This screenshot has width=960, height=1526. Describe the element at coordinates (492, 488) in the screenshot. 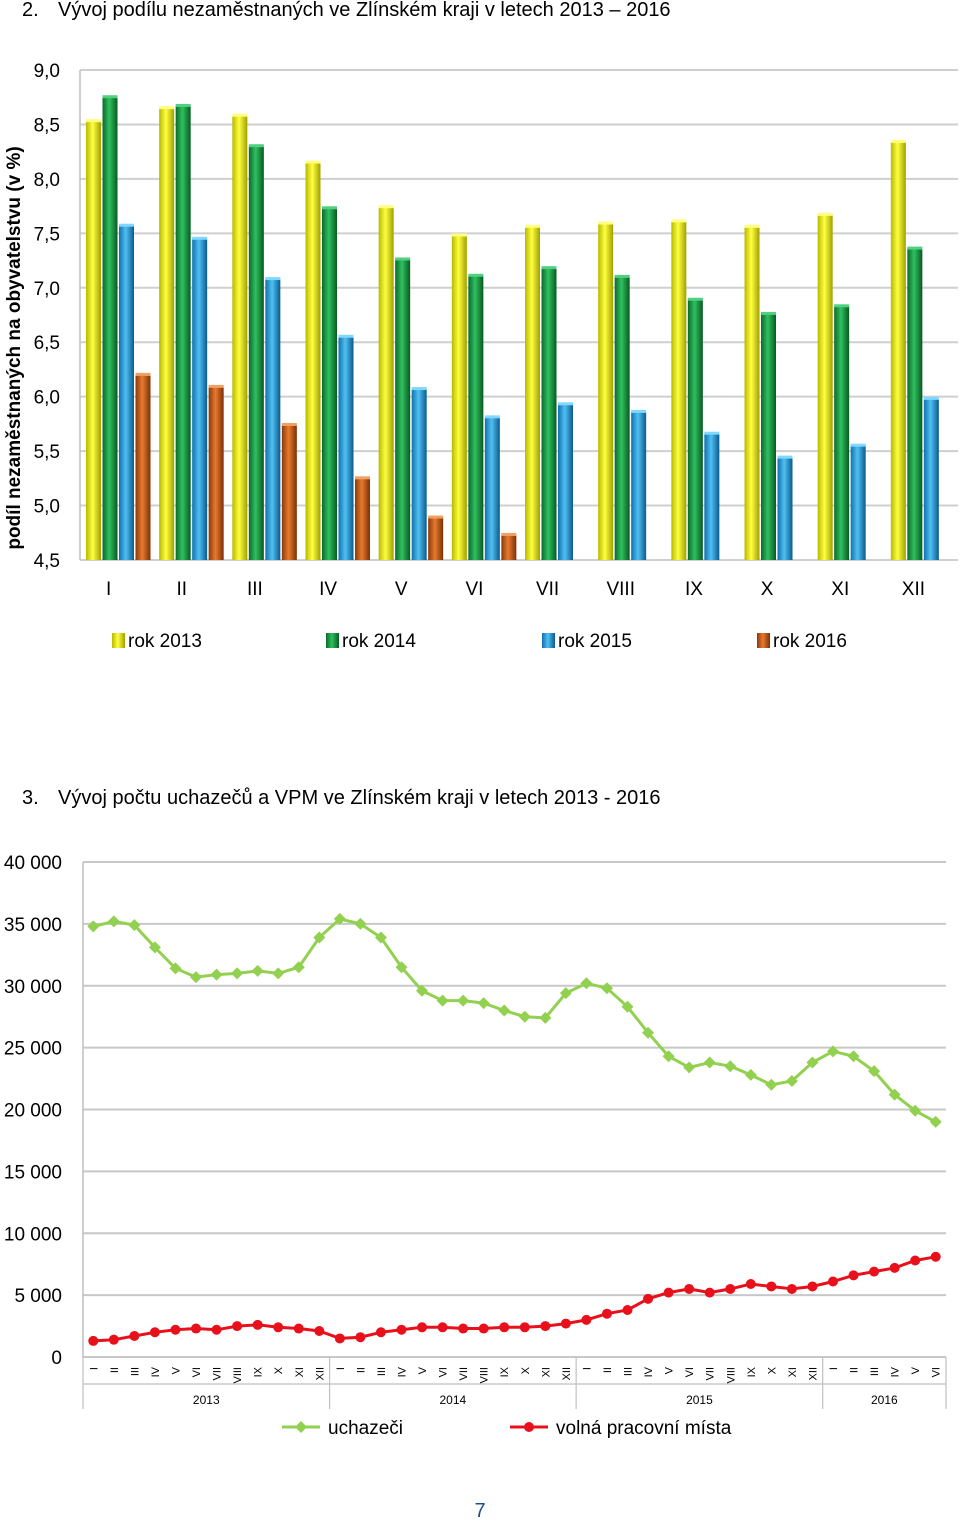

I see `bar-rok-2015-VI` at that location.